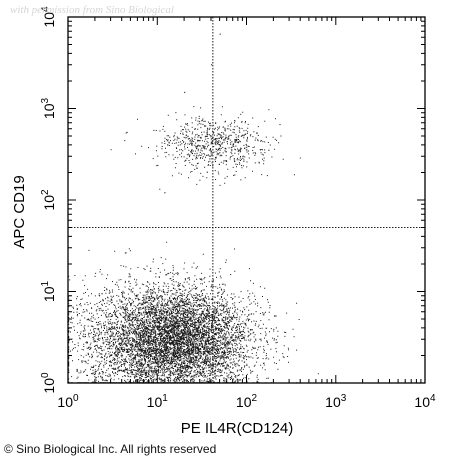  What do you see at coordinates (48, 108) in the screenshot?
I see `y-tick-label: 103` at bounding box center [48, 108].